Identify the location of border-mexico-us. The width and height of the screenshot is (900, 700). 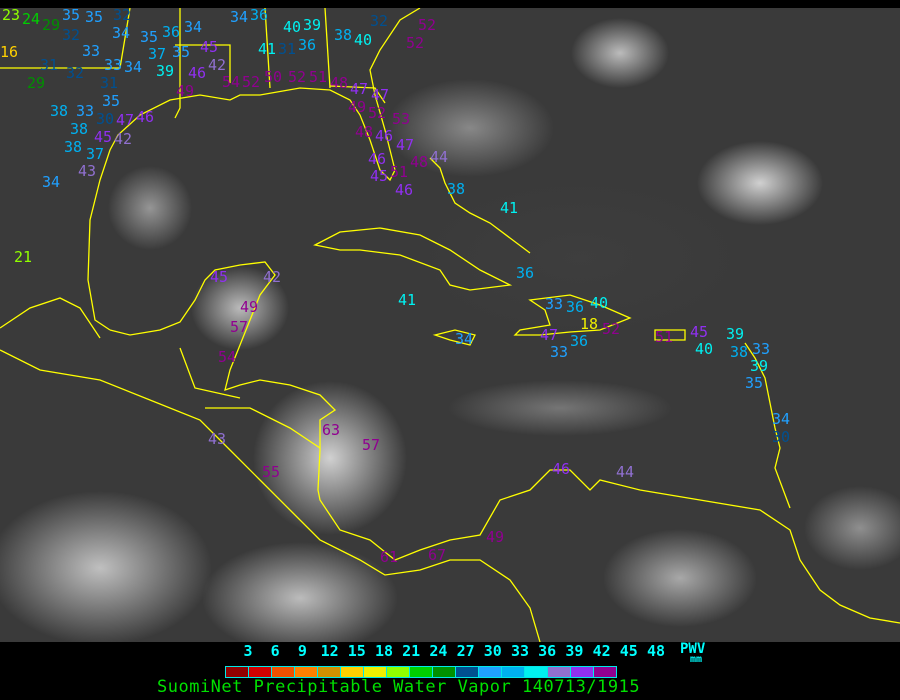
(50, 318).